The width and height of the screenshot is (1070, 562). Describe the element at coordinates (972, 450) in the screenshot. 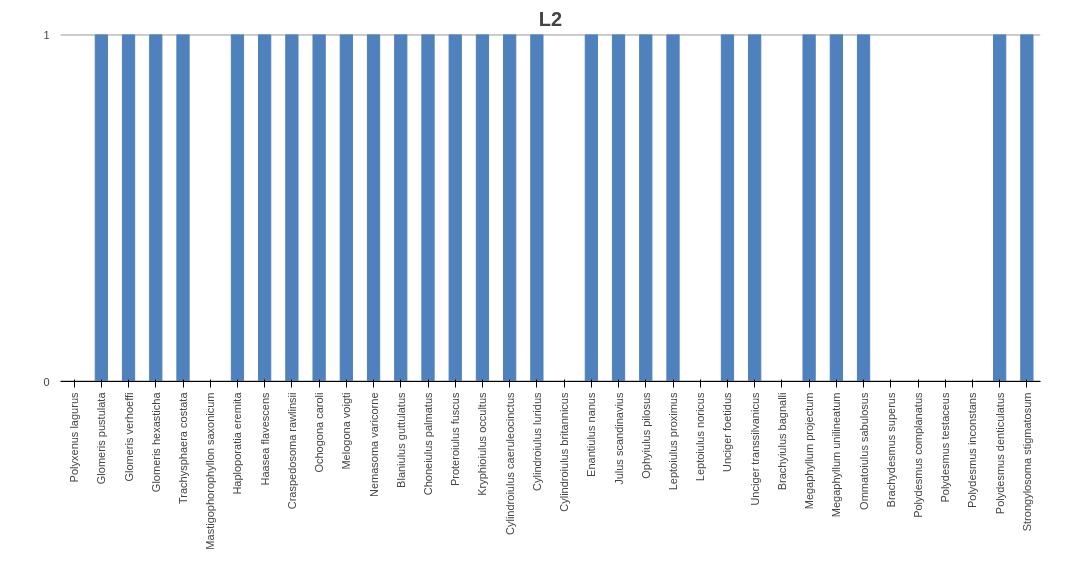

I see `x-tick-label: Polydesmus inconstans` at that location.